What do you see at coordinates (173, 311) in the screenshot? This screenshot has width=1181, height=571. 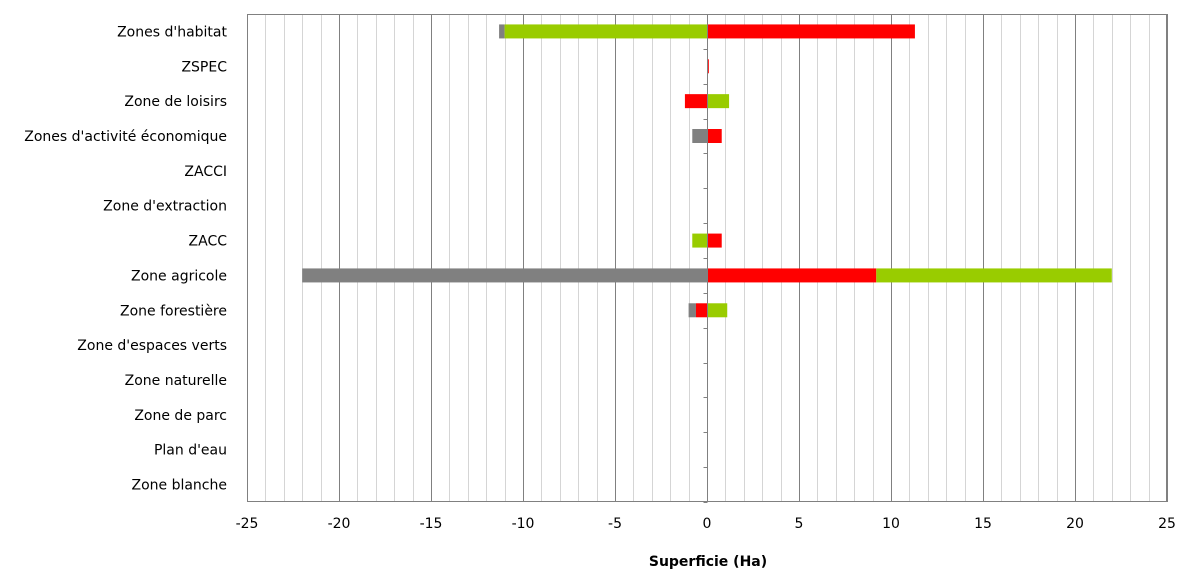 I see `category-label: Zone forestière` at bounding box center [173, 311].